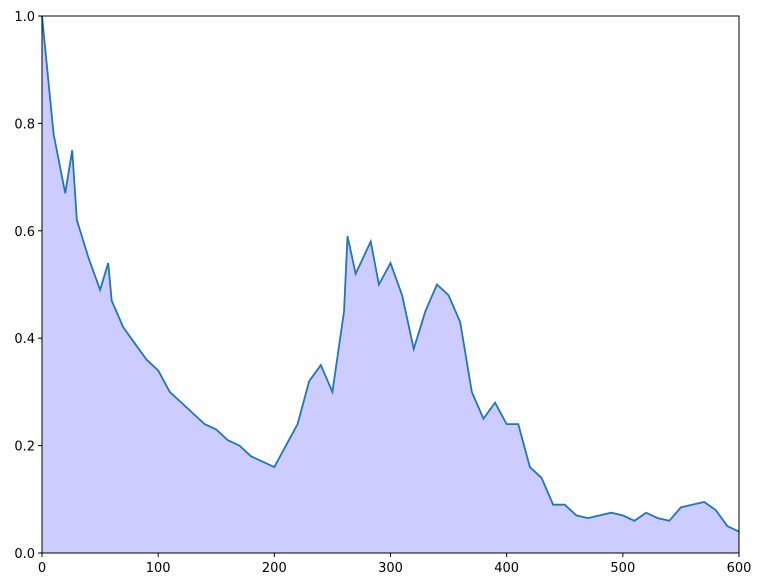 This screenshot has height=588, width=762. Describe the element at coordinates (42, 568) in the screenshot. I see `x-tick-label: 0` at that location.